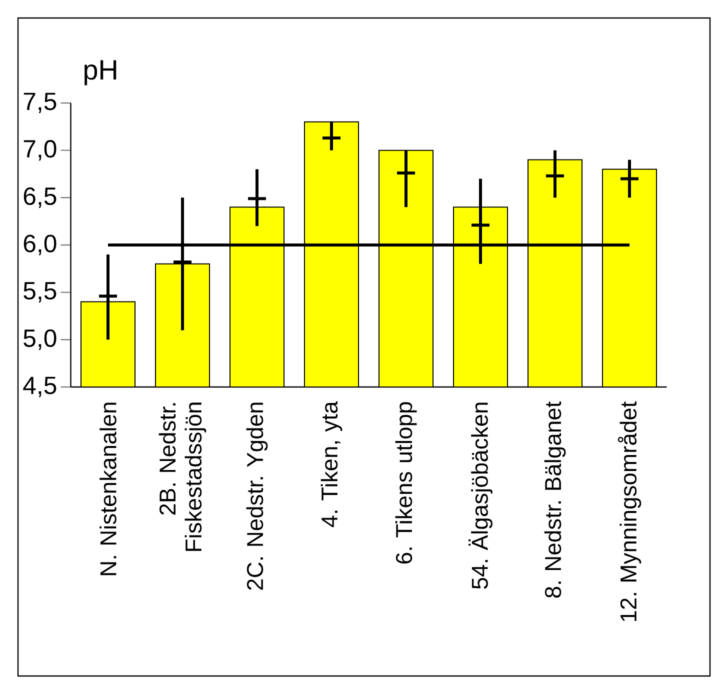 The width and height of the screenshot is (720, 688). What do you see at coordinates (555, 499) in the screenshot?
I see `x-tick-label: 8. Nedstr. Bälganet` at bounding box center [555, 499].